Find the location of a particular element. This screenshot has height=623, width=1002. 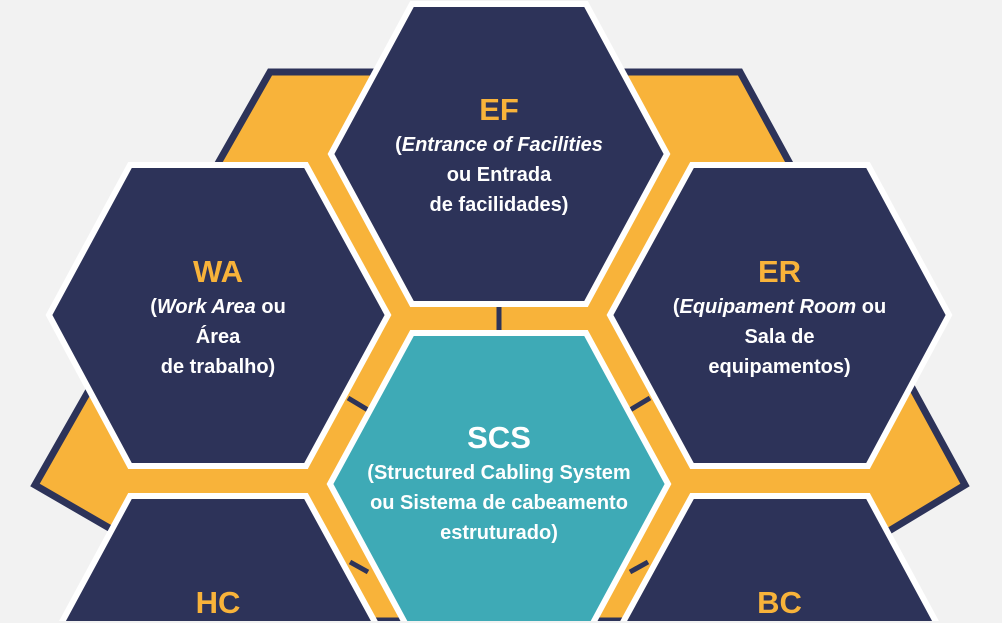

hexagon-ef-code: EF is located at coordinates (499, 109).